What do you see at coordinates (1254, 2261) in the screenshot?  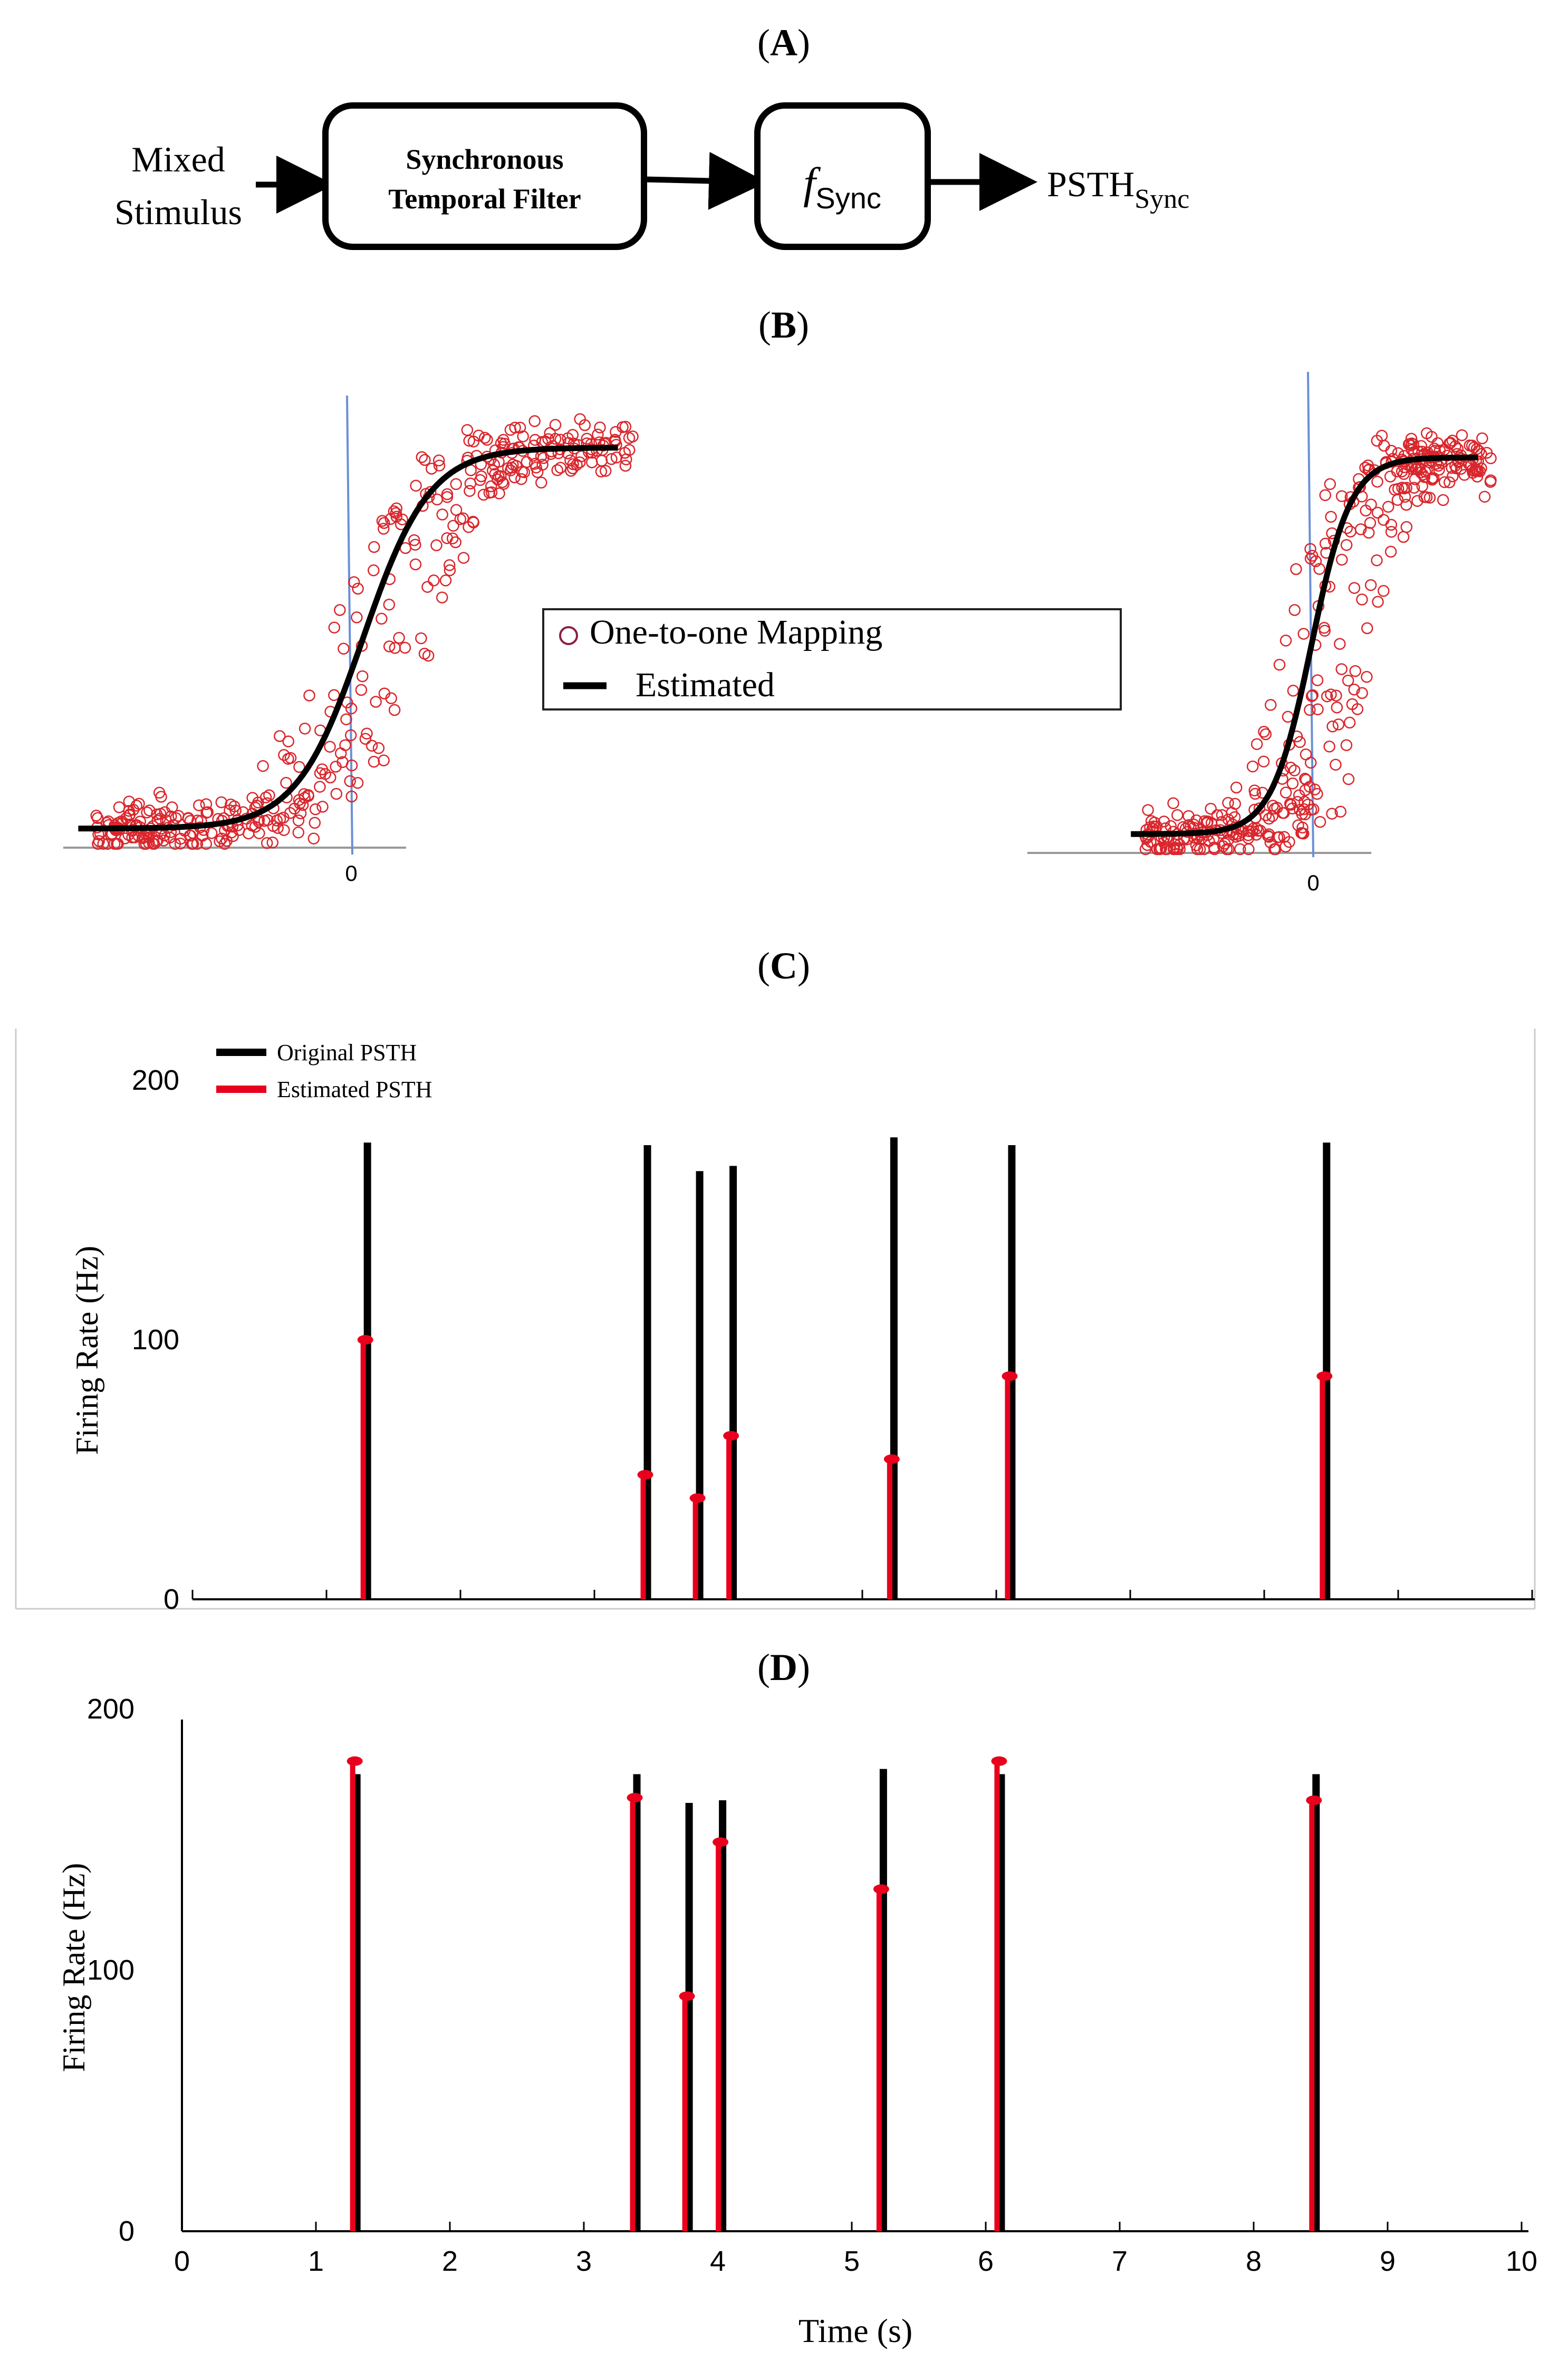 I see `x-tick-label: 8` at bounding box center [1254, 2261].